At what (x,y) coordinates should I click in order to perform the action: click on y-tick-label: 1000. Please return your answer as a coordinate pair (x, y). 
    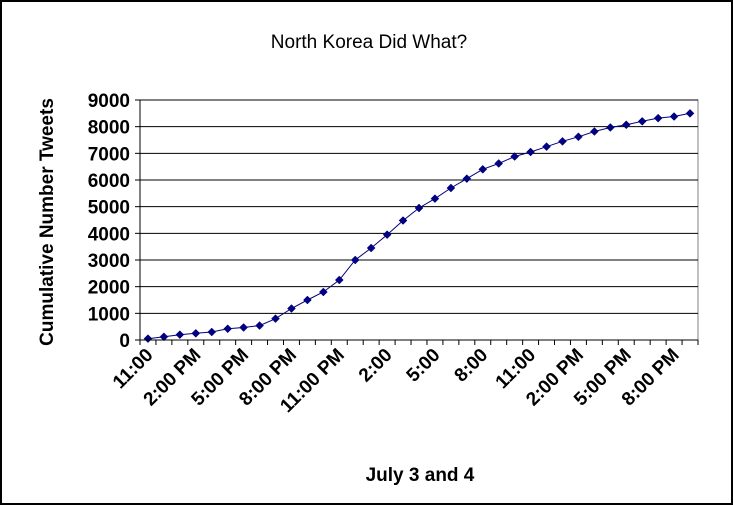
    Looking at the image, I should click on (109, 314).